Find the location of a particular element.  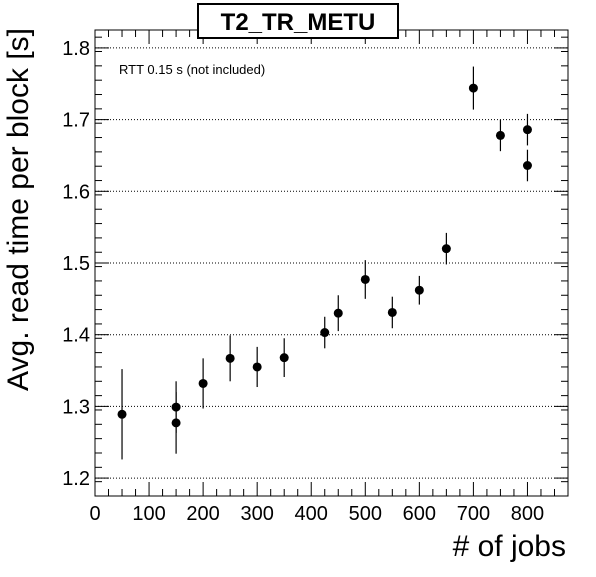

x-tick-label: 500 is located at coordinates (365, 514).